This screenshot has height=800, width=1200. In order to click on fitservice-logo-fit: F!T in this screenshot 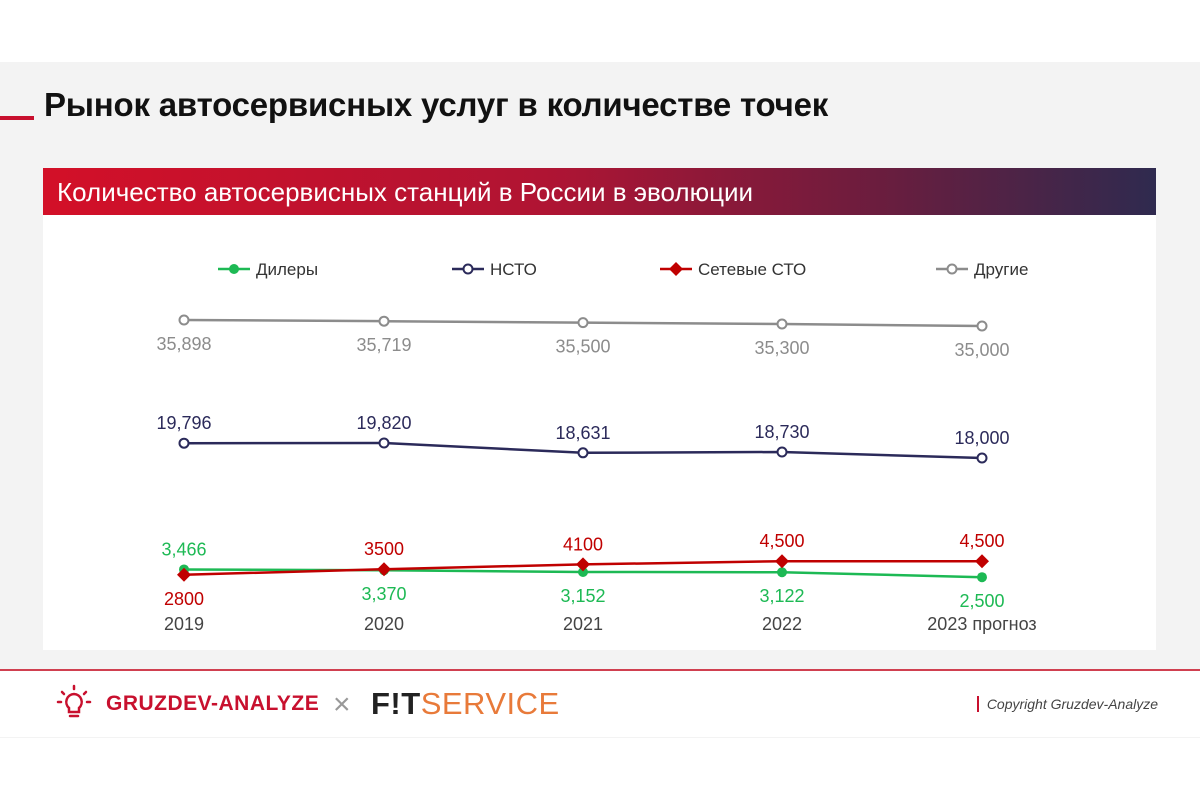, I will do `click(396, 703)`.